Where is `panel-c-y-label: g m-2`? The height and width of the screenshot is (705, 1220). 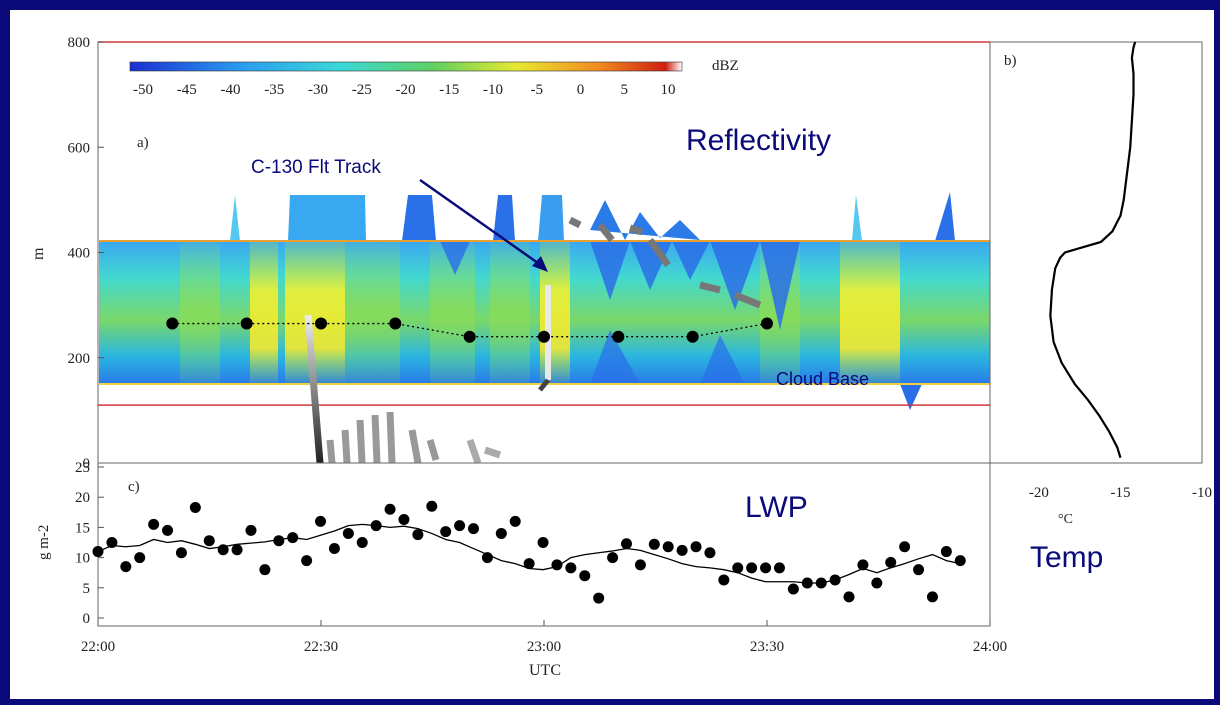 panel-c-y-label: g m-2 is located at coordinates (44, 542).